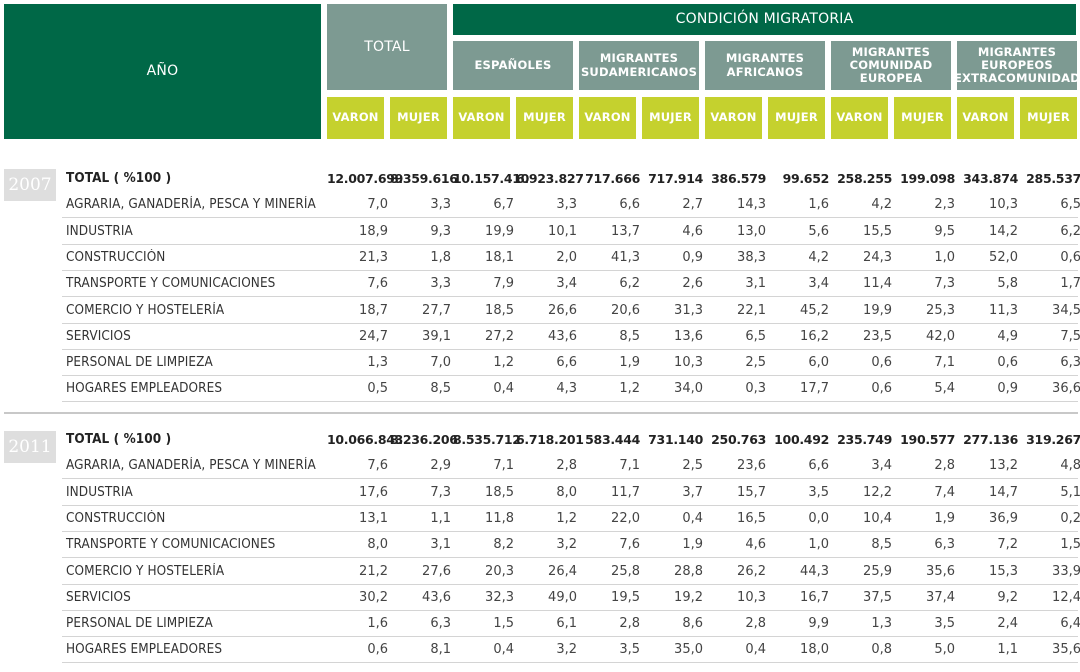 This screenshot has width=1080, height=672. What do you see at coordinates (373, 257) in the screenshot?
I see `cell-value: 21,3` at bounding box center [373, 257].